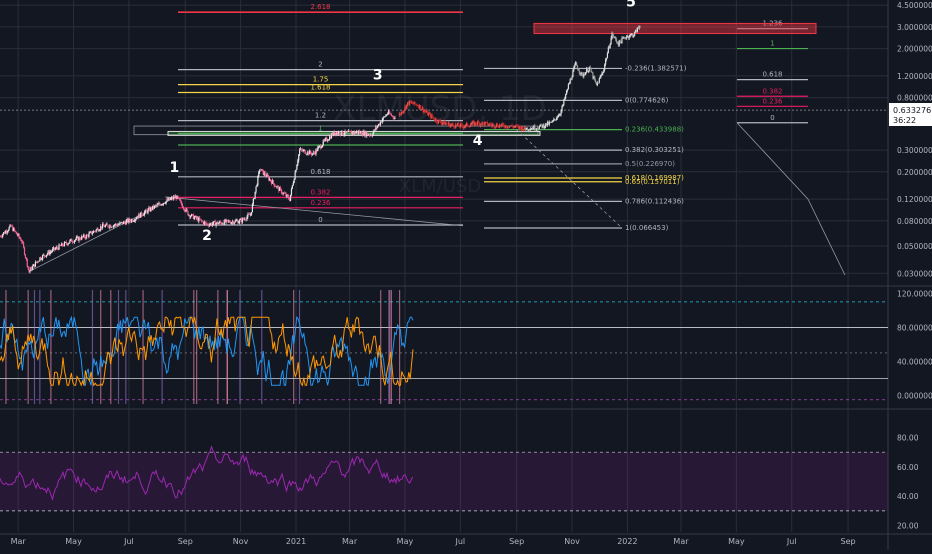 This screenshot has height=554, width=932. What do you see at coordinates (656, 68) in the screenshot?
I see `fib-mid-label-0: -0.236(1.382571)` at bounding box center [656, 68].